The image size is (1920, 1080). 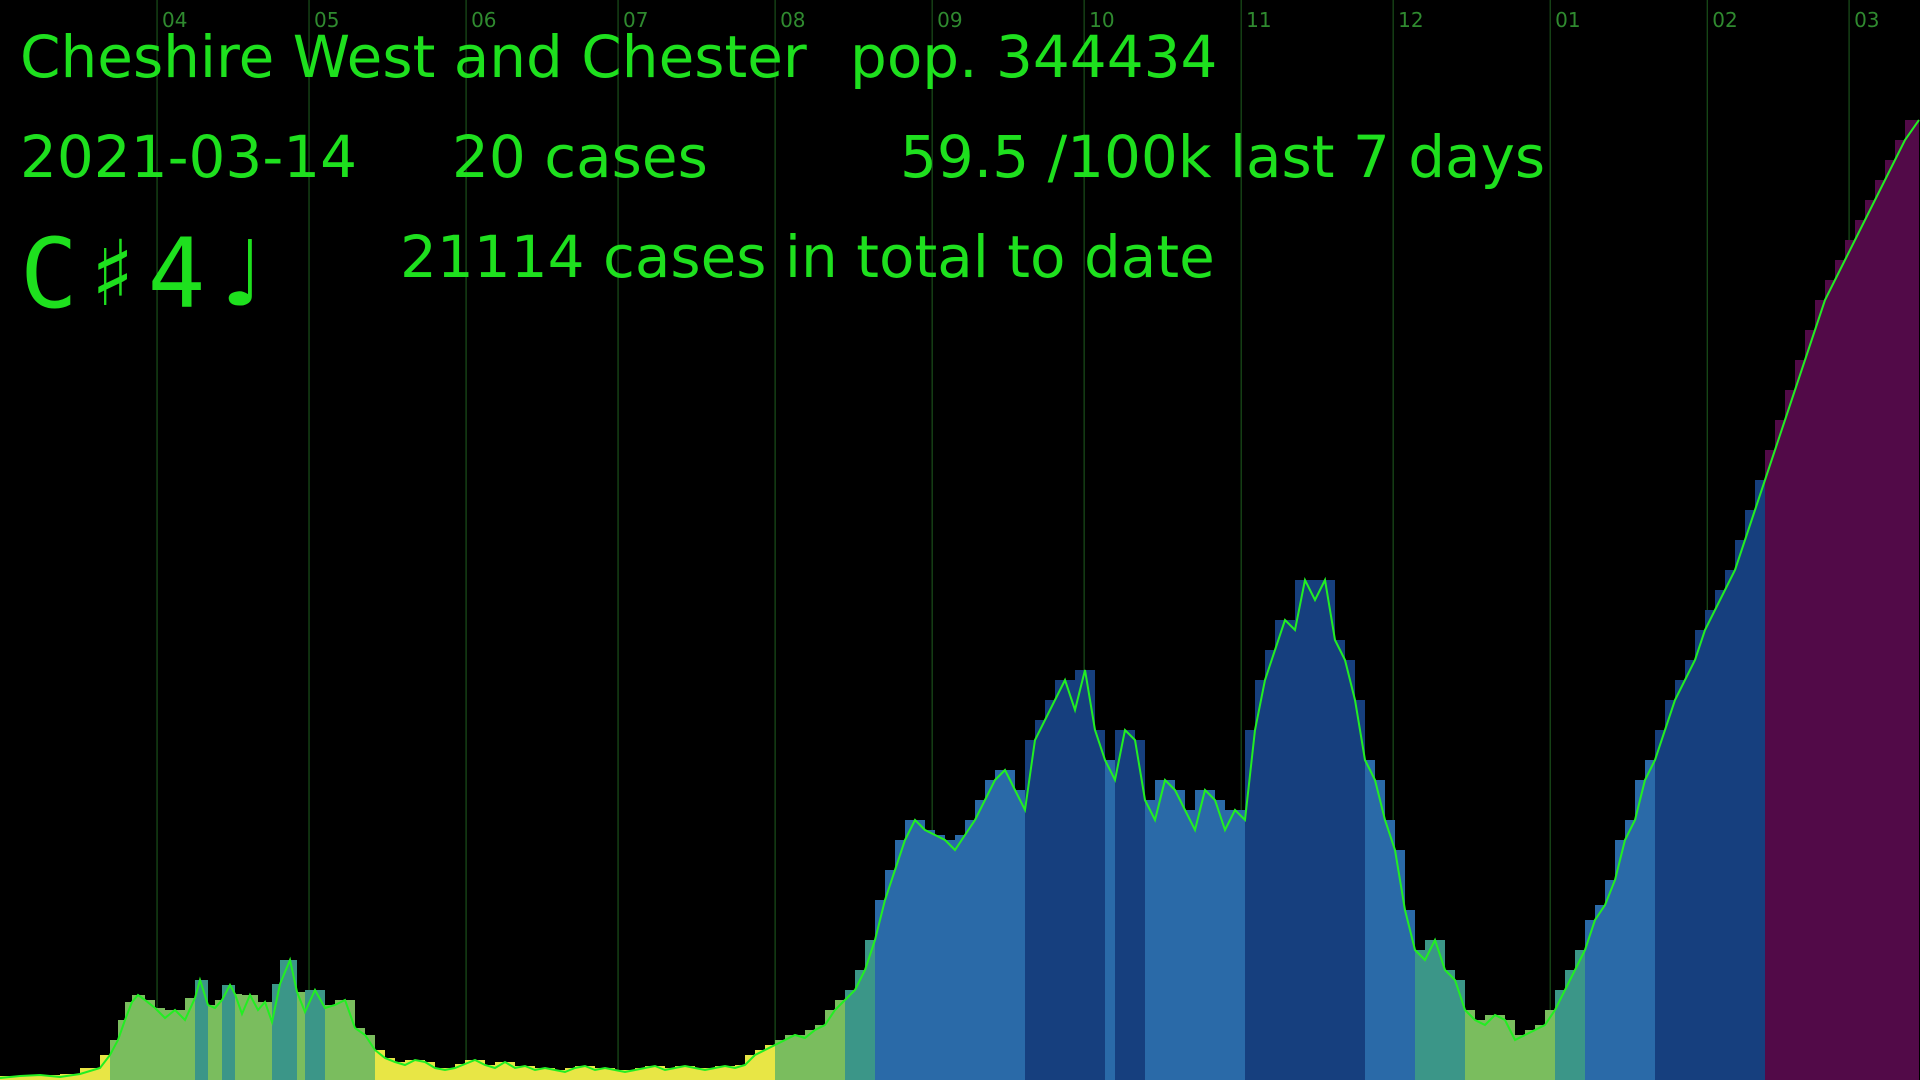 I want to click on month-tick-label: 03, so click(x=1866, y=20).